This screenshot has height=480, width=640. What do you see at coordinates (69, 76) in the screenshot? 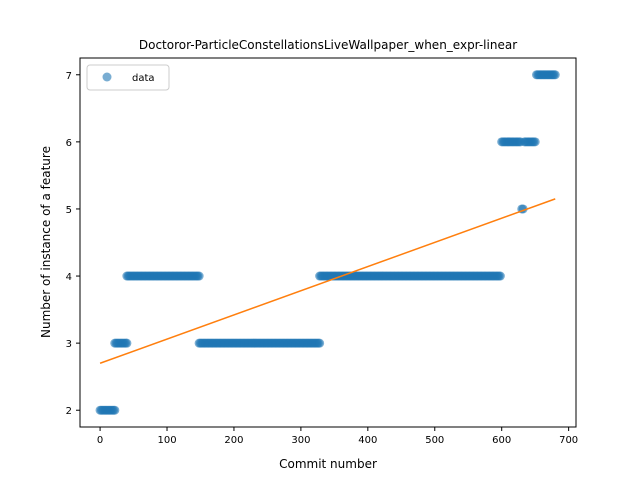
I see `y-tick-label: 7` at bounding box center [69, 76].